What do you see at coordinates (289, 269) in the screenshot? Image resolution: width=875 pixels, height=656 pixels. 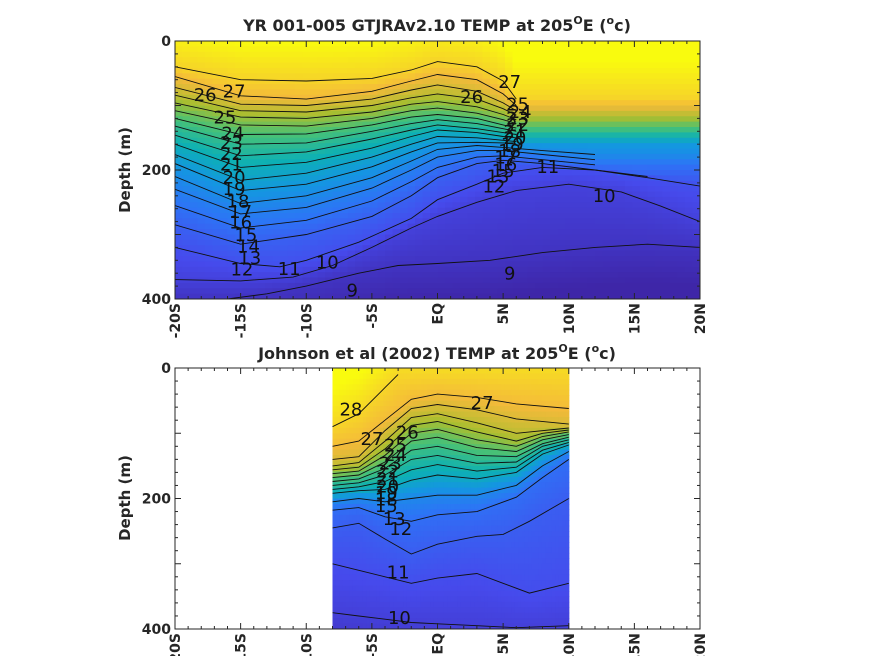 I see `contour-label: 11` at bounding box center [289, 269].